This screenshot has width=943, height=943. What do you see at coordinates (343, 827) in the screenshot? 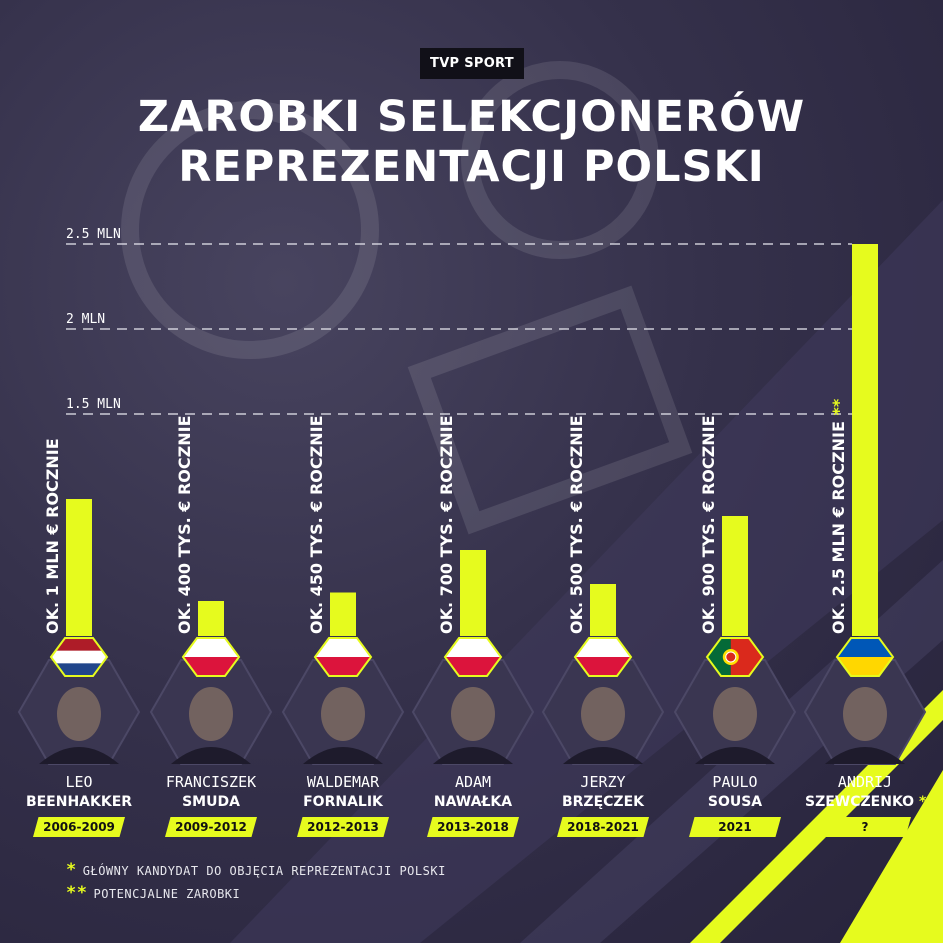
I see `tenure-period-3: 2012-2013` at bounding box center [343, 827].